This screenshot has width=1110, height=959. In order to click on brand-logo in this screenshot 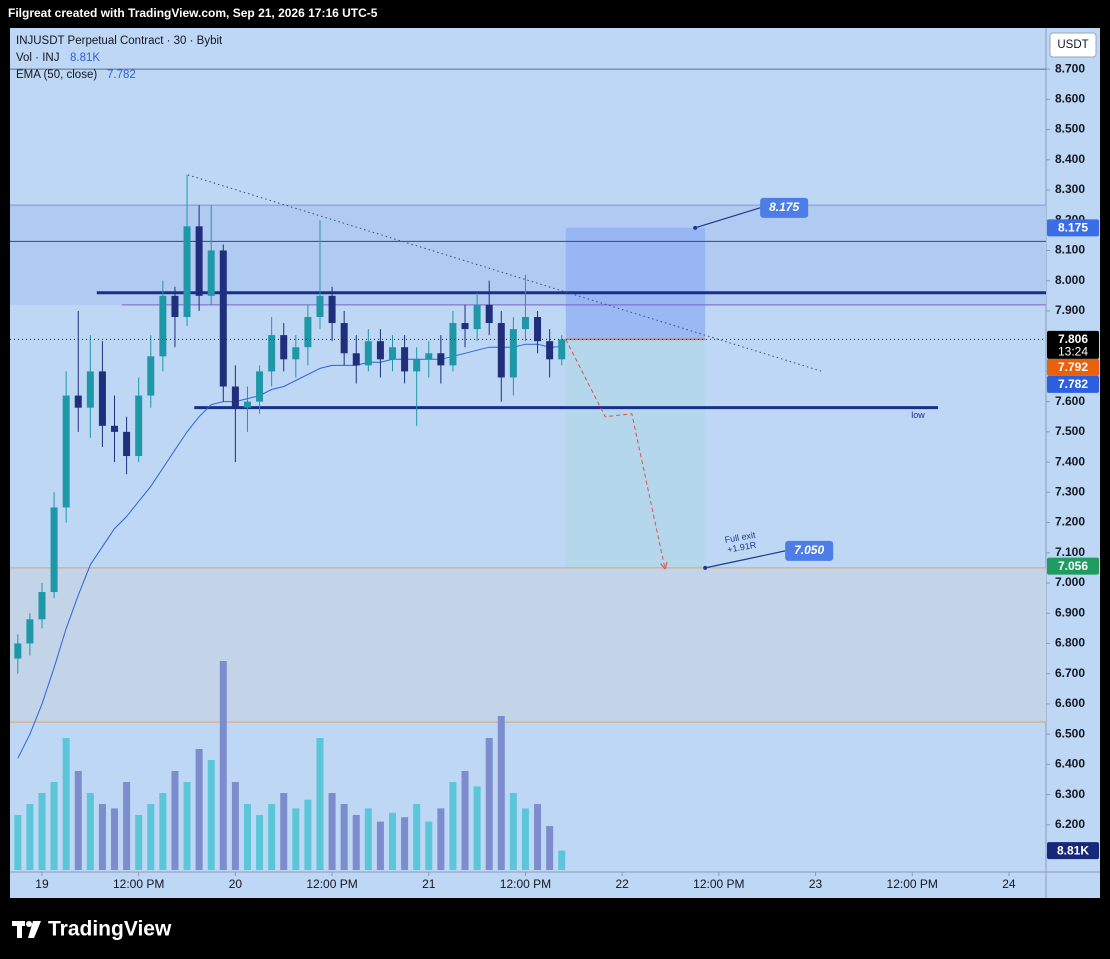, I will do `click(26, 929)`.